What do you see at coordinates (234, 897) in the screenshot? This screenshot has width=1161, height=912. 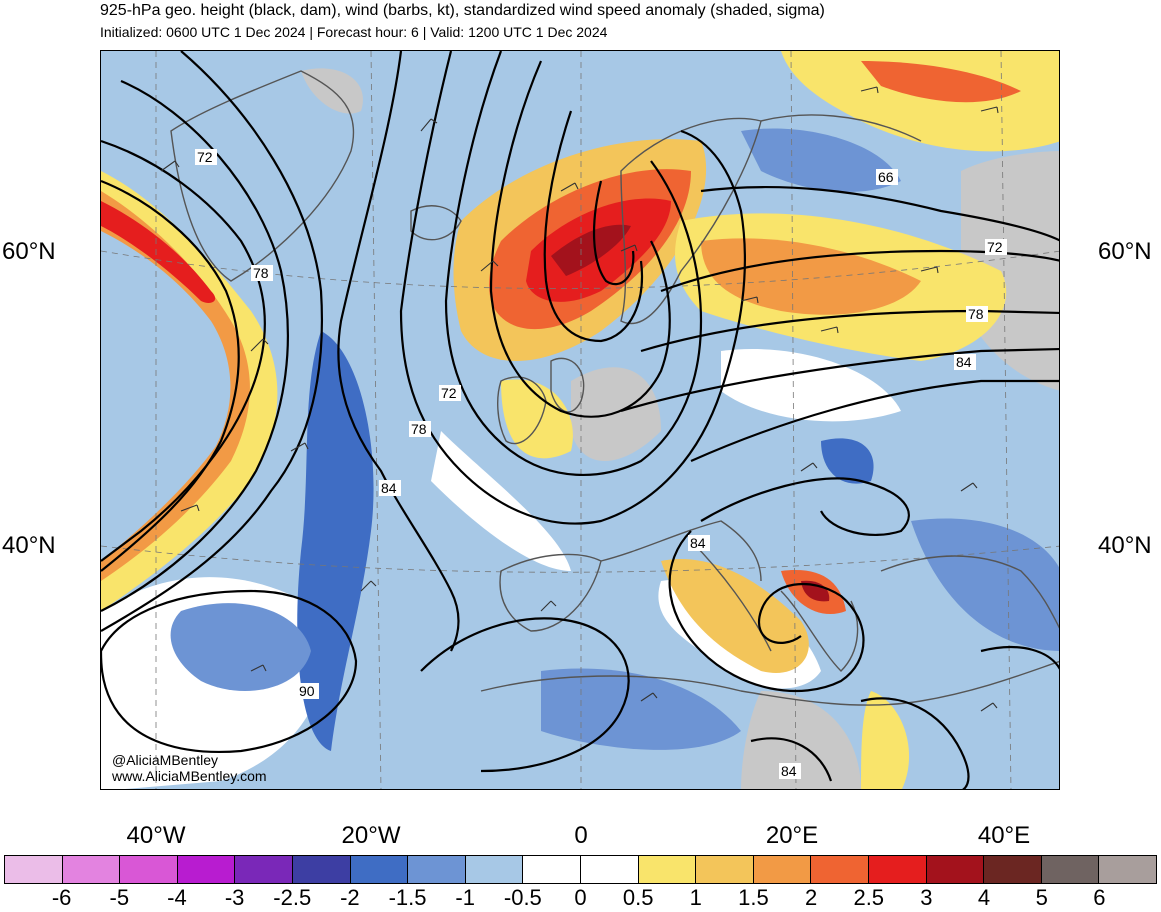 I see `colorbar-tick-label: -3` at bounding box center [234, 897].